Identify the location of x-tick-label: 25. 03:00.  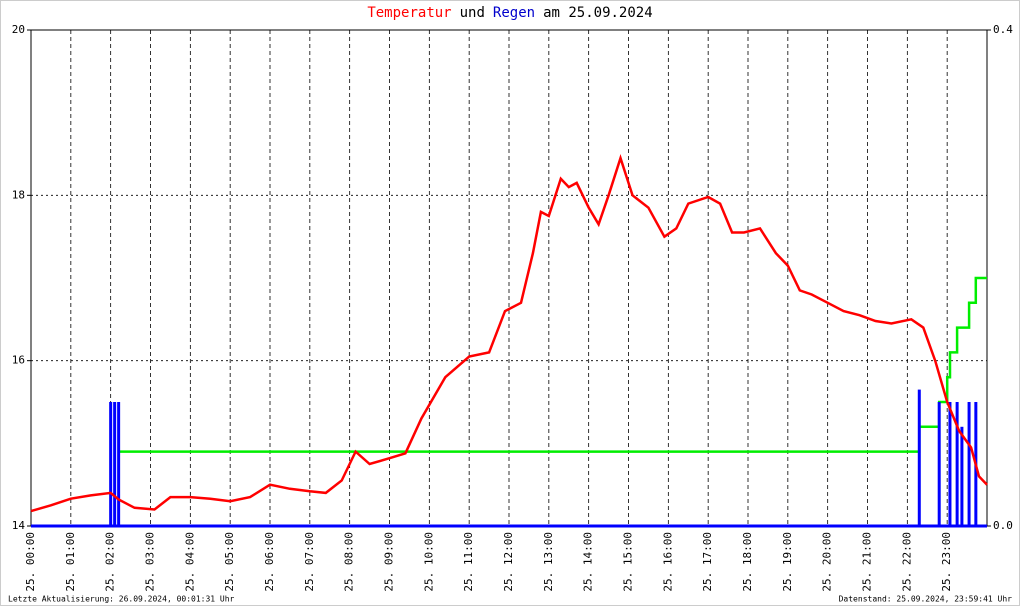
(150, 562).